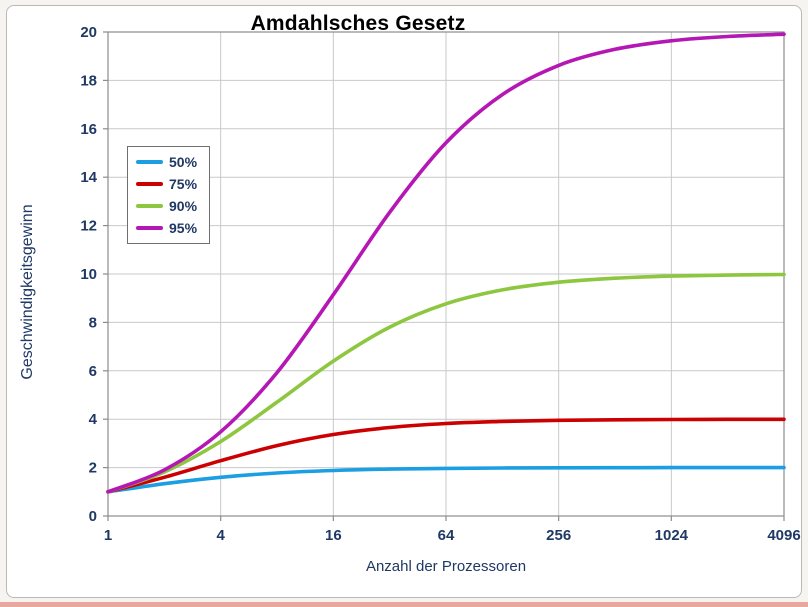 This screenshot has width=808, height=607. I want to click on legend-entry: 95%, so click(166, 228).